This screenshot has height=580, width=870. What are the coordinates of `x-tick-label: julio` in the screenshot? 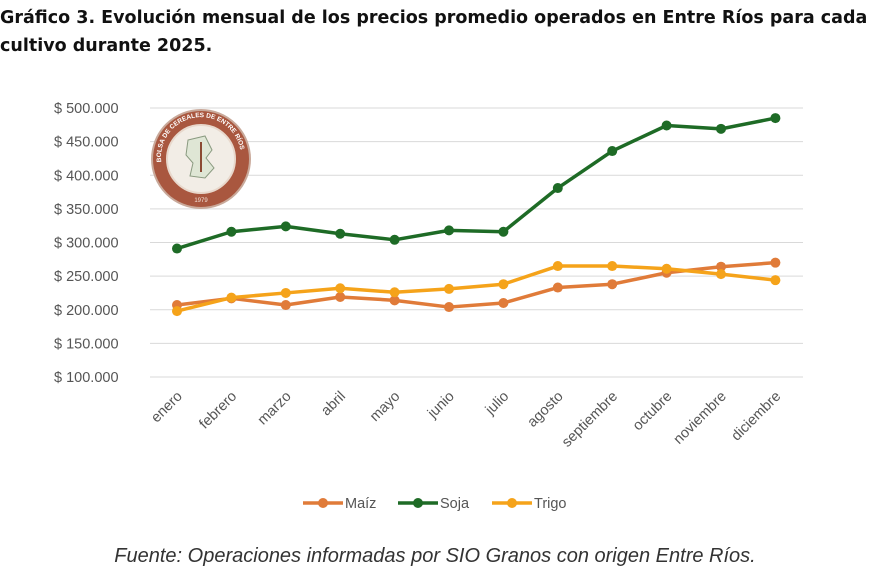 It's located at (497, 404).